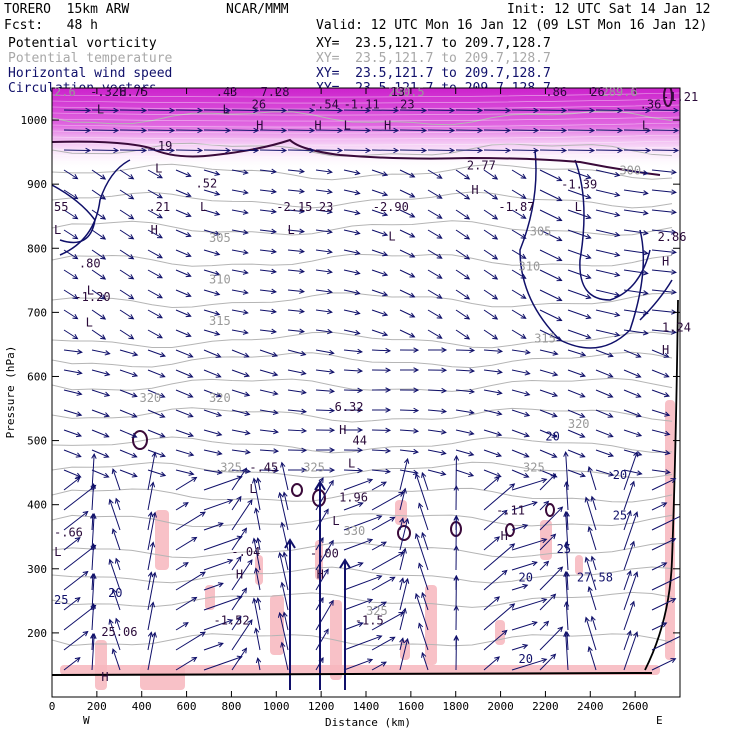 The image size is (740, 740). I want to click on y-tick-label: 1000, so click(34, 120).